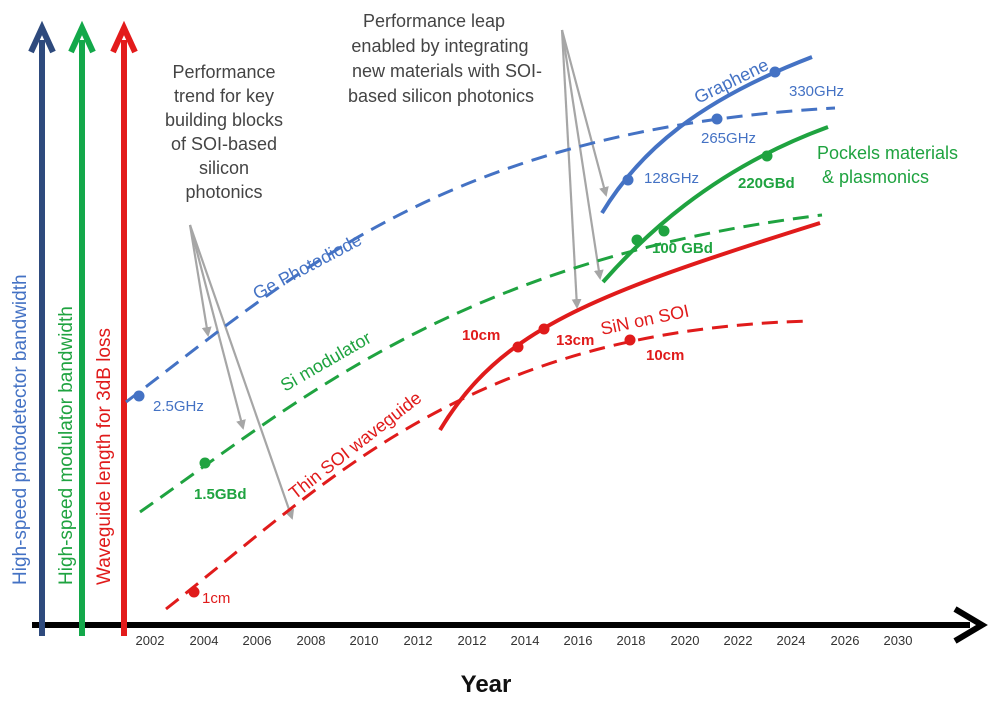 Image resolution: width=1000 pixels, height=716 pixels. Describe the element at coordinates (223, 72) in the screenshot. I see `annotation-line: Performance` at that location.